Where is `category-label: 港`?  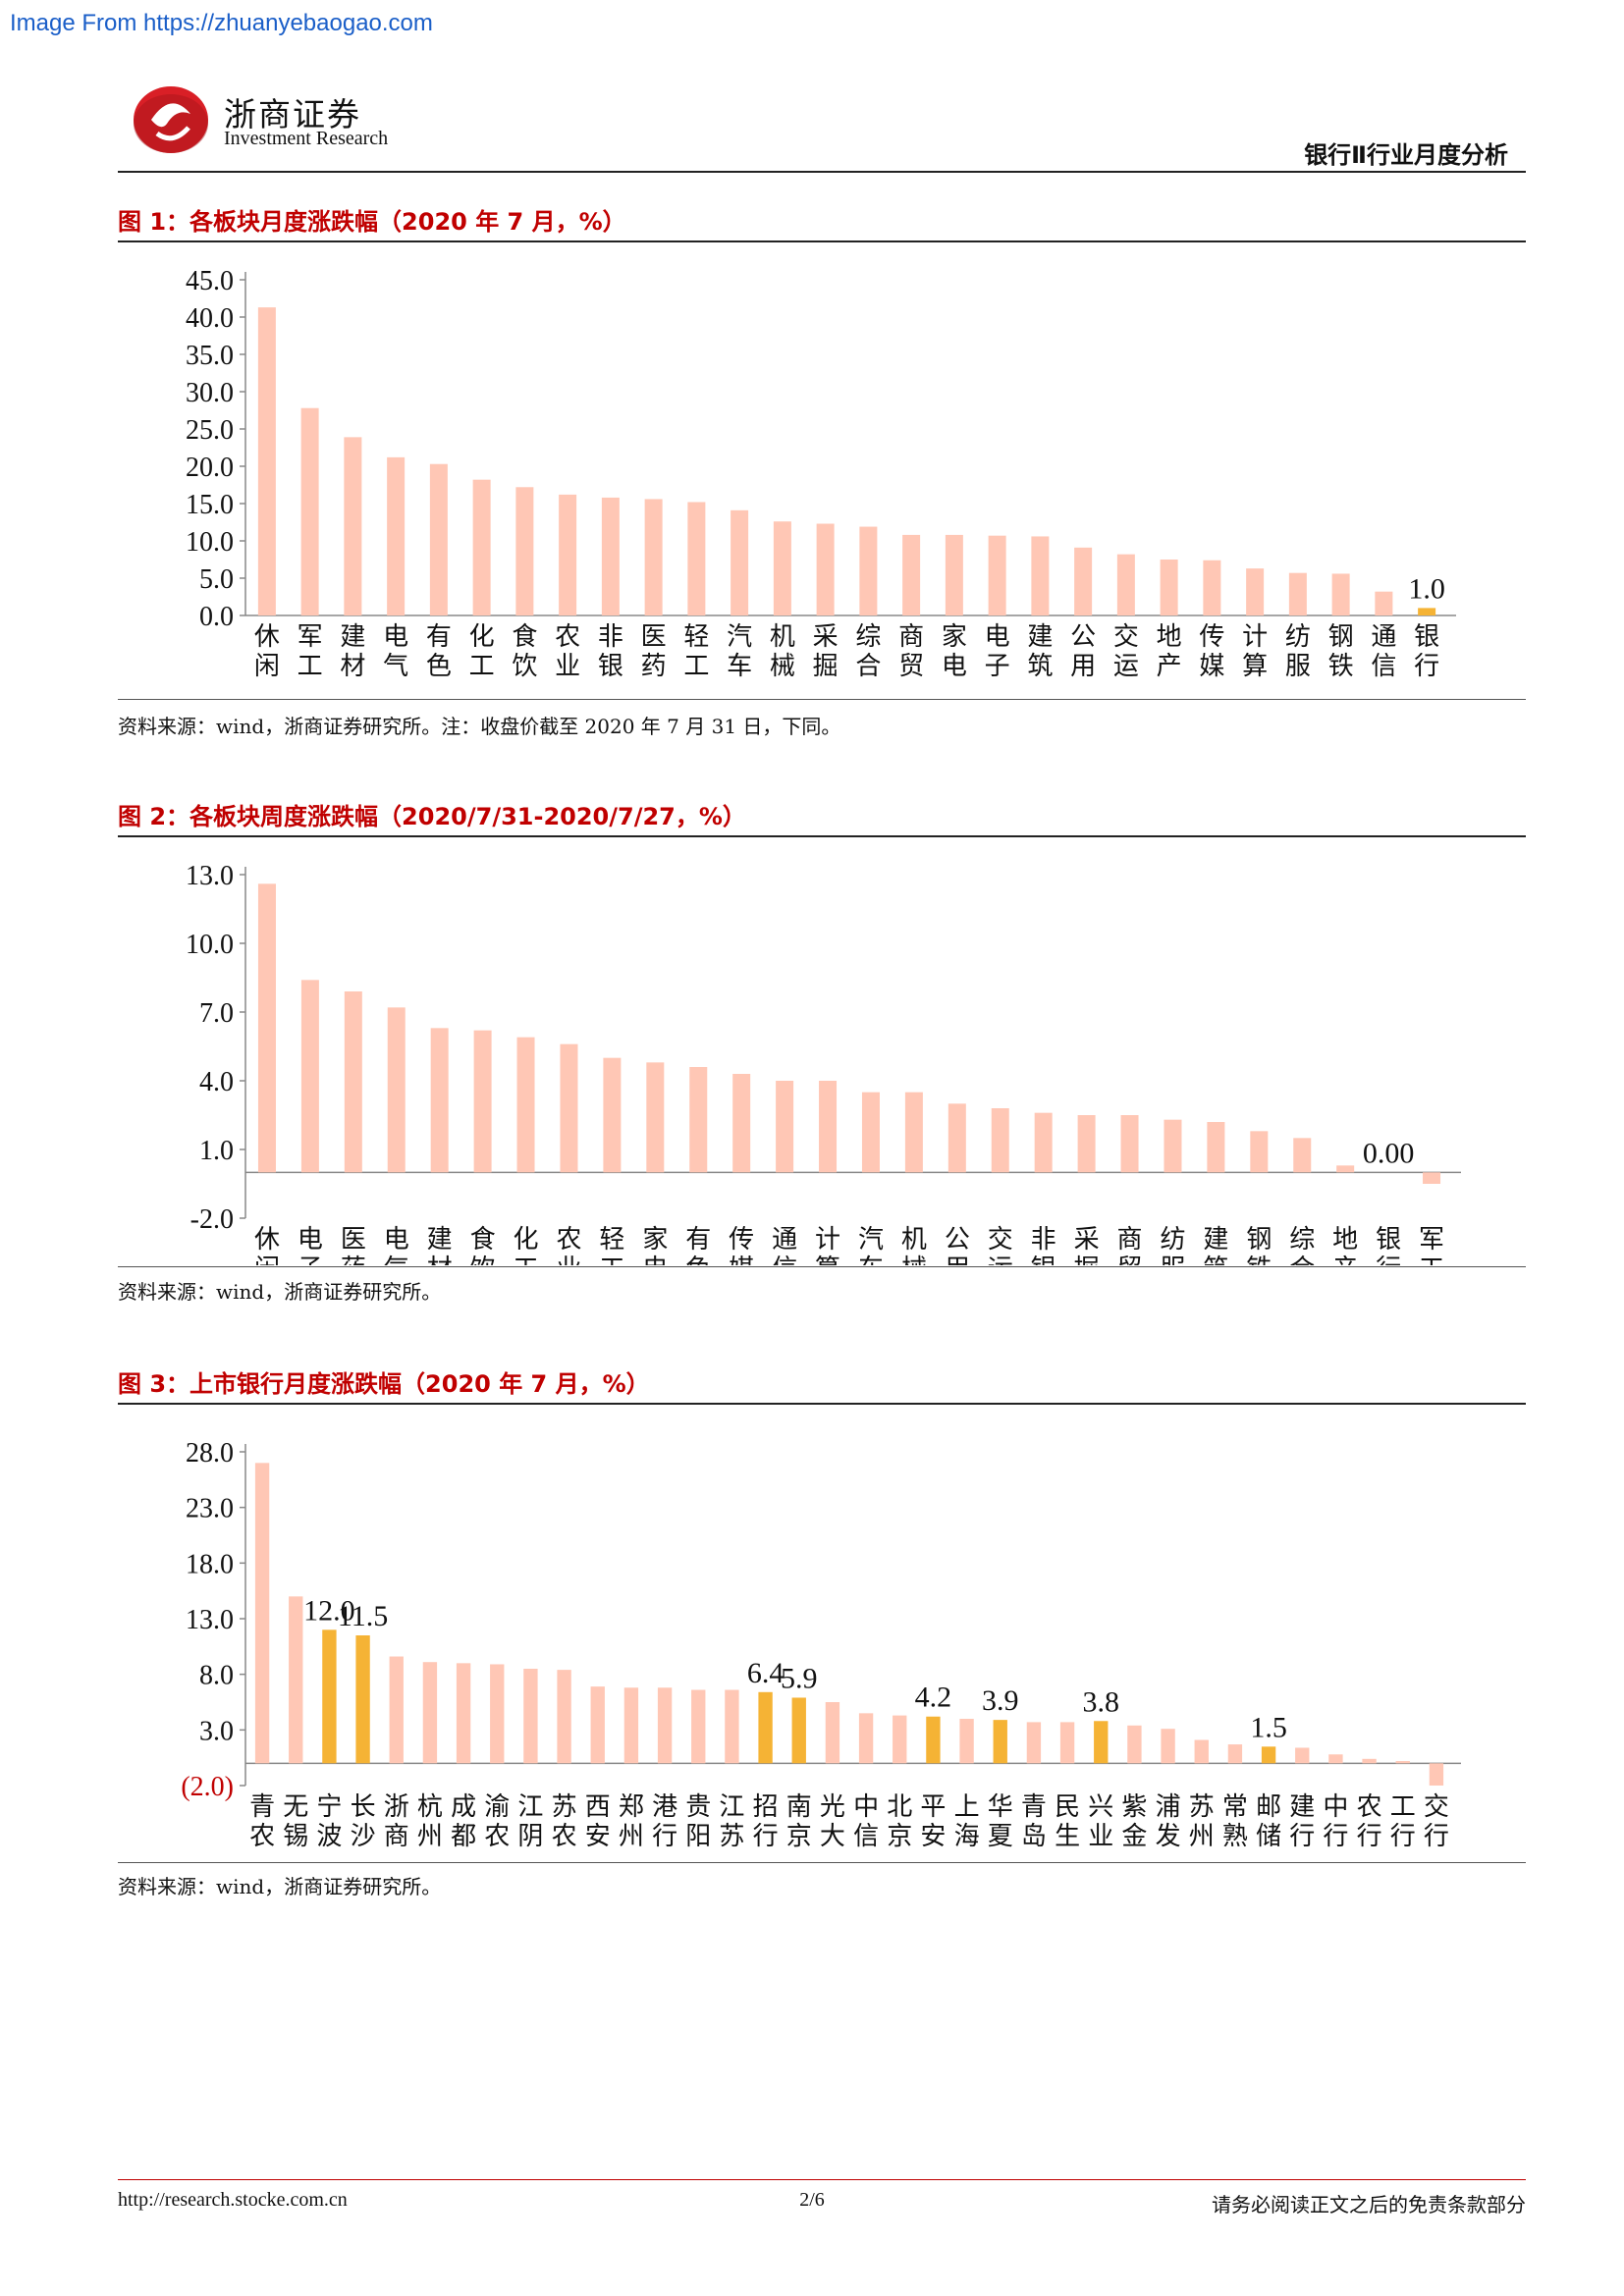 category-label: 港 is located at coordinates (664, 1807).